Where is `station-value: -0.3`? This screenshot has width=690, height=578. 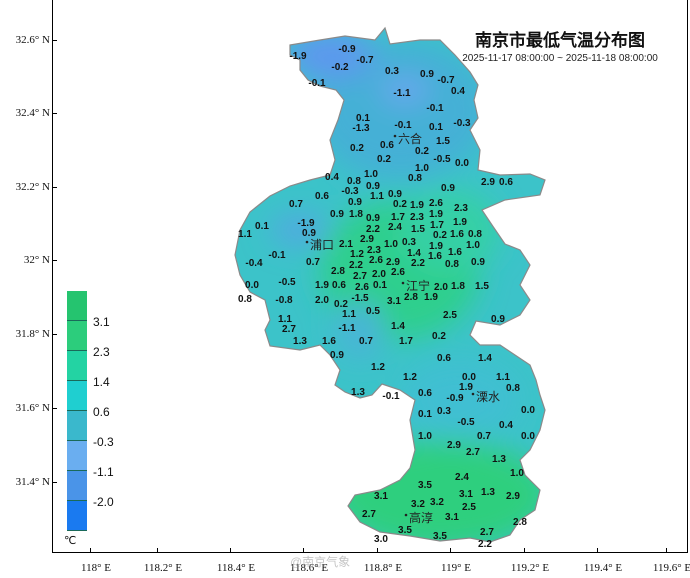
station-value: -0.3 is located at coordinates (350, 191).